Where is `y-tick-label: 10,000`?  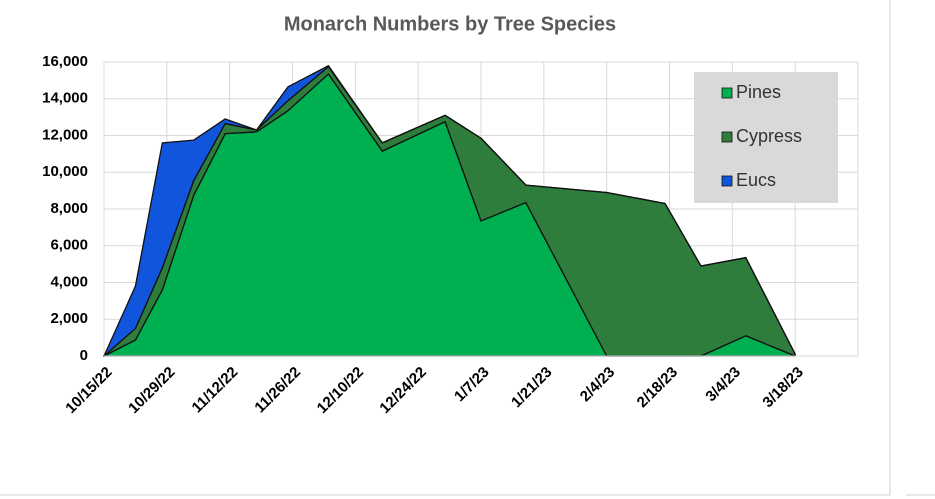 y-tick-label: 10,000 is located at coordinates (65, 171).